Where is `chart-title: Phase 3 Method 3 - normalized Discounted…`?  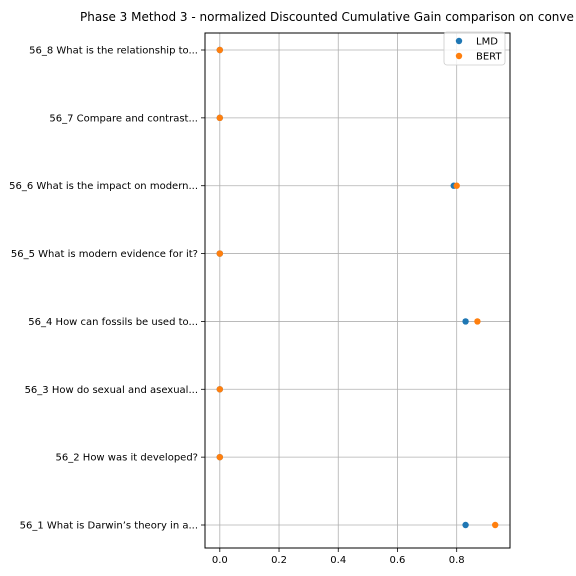 chart-title: Phase 3 Method 3 - normalized Discounted… is located at coordinates (327, 17).